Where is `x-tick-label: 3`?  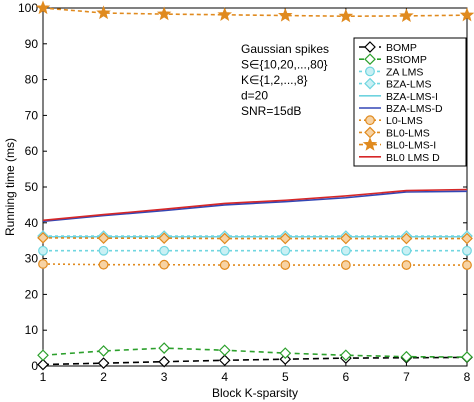 x-tick-label: 3 is located at coordinates (164, 377).